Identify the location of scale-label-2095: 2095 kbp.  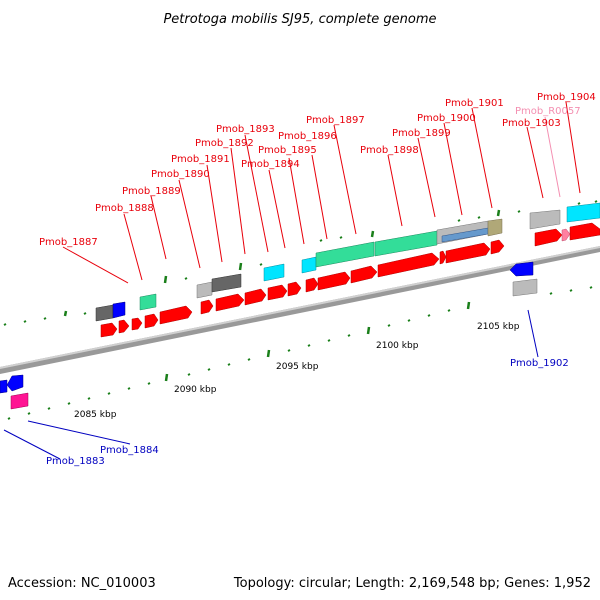
(297, 367).